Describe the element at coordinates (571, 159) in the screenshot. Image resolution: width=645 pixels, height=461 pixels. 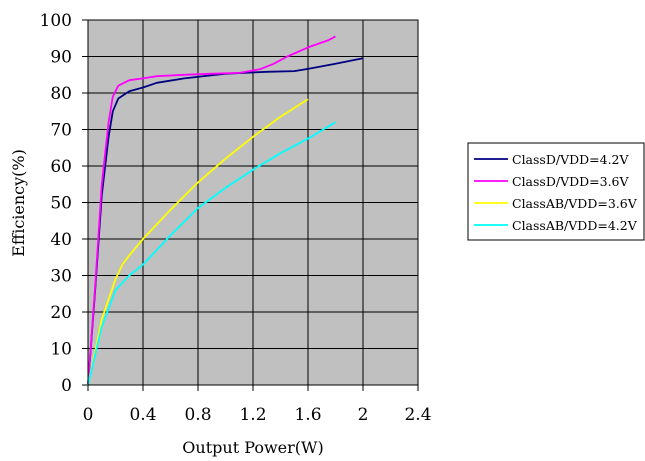
I see `legend-label: ClassD/VDD=4.2V` at that location.